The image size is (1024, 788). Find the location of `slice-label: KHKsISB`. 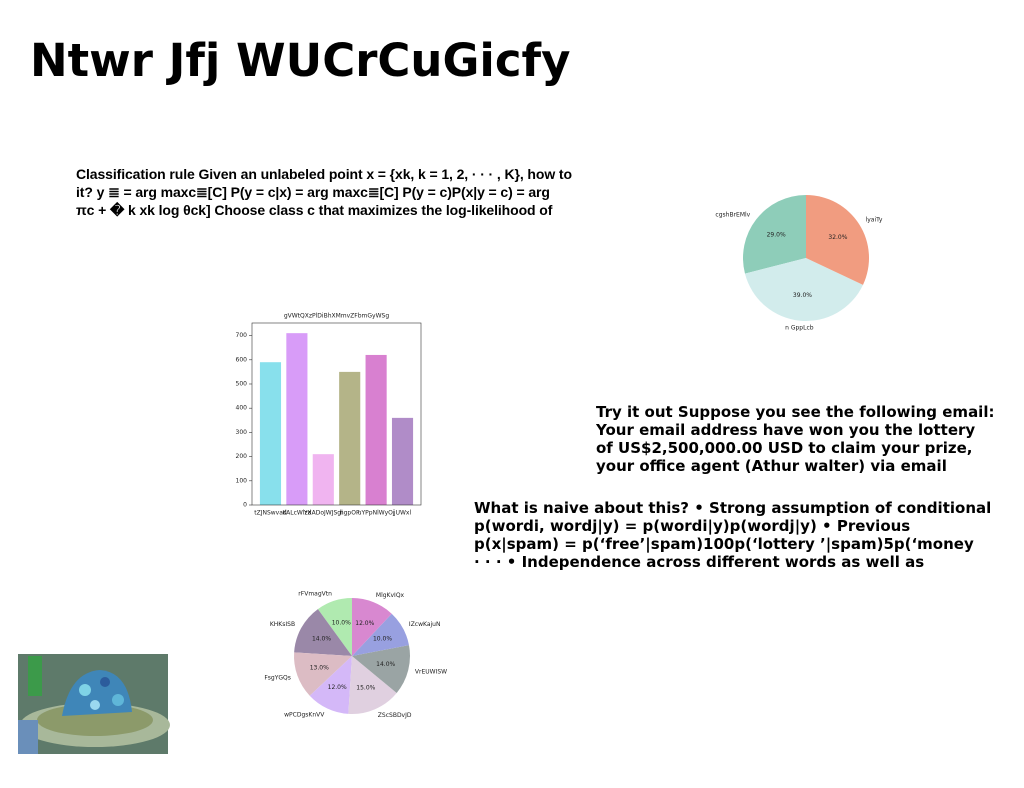

slice-label: KHKsISB is located at coordinates (282, 624).